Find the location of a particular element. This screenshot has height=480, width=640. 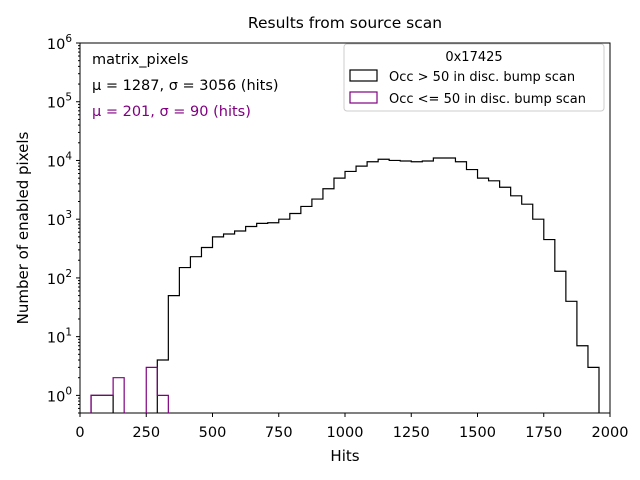

x-tick-label: 1750 is located at coordinates (543, 433).